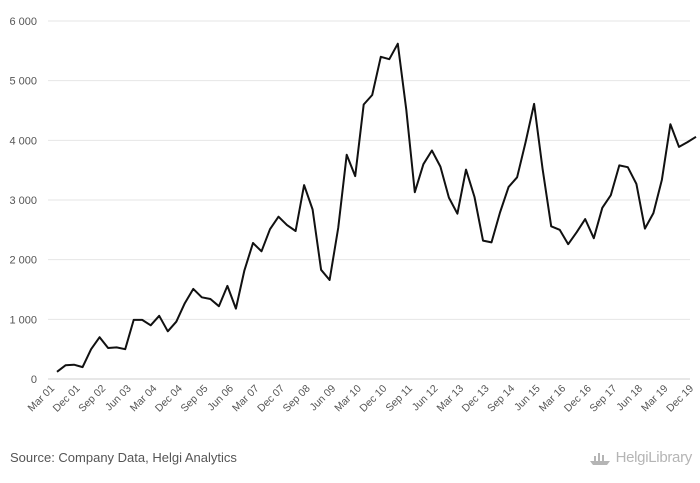  What do you see at coordinates (169, 399) in the screenshot?
I see `x-tick-label: Dec 04` at bounding box center [169, 399].